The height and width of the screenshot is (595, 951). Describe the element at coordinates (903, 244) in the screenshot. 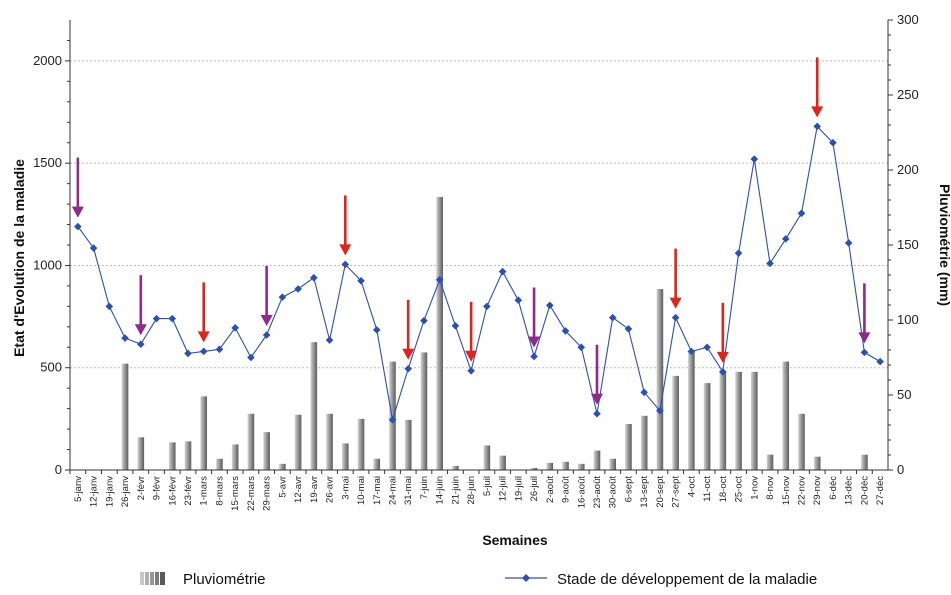

I see `right-y-tick-labels: 0 50 100 150 200 250 300` at that location.